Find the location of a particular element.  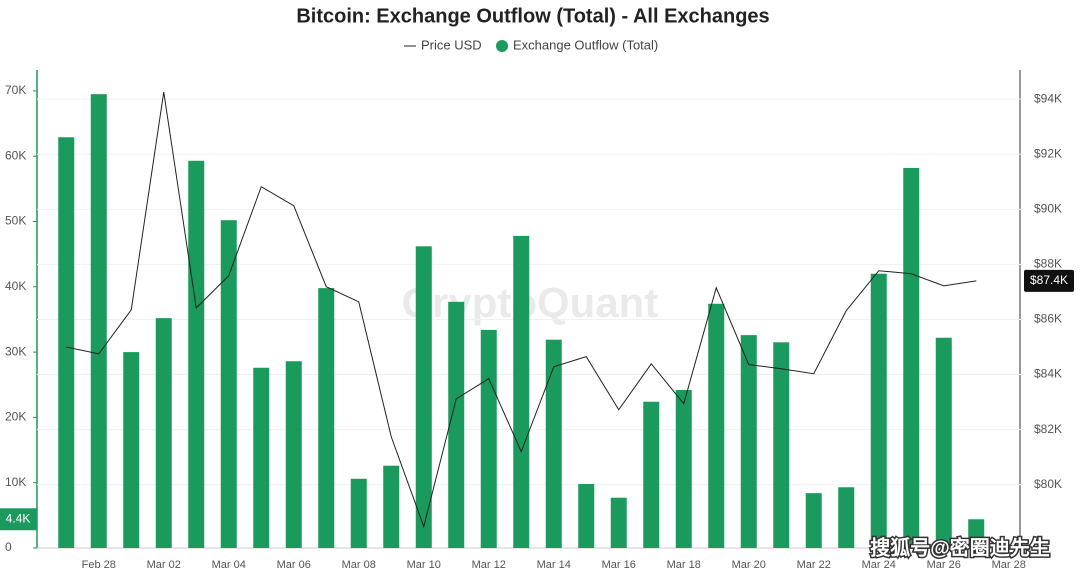

x-tick-label: Mar 28 is located at coordinates (1009, 565).